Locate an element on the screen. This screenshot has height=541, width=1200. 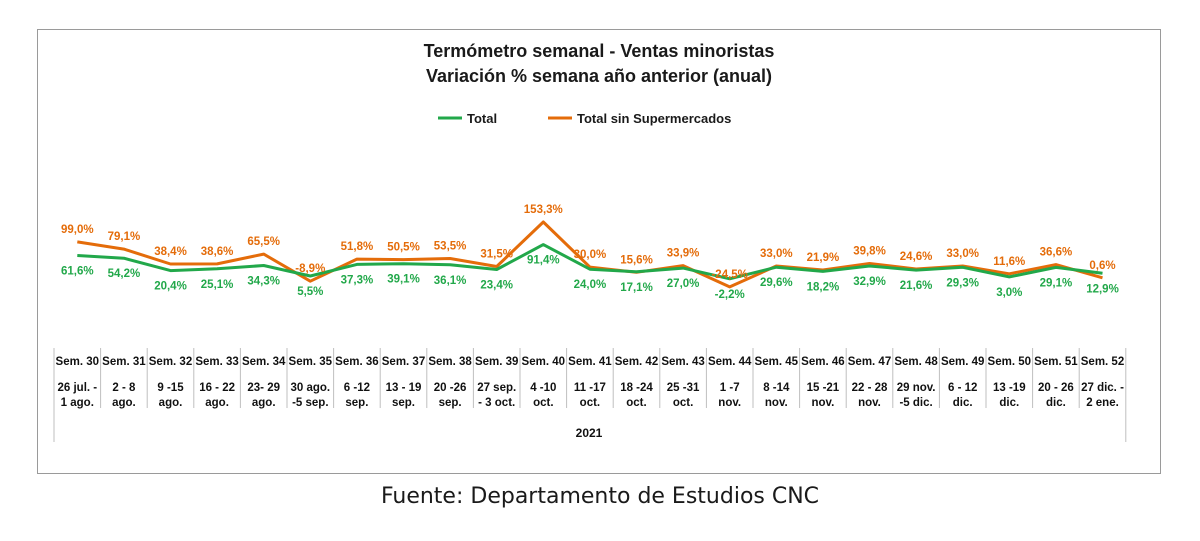
tick-label-week: Sem. 35 is located at coordinates (311, 362).